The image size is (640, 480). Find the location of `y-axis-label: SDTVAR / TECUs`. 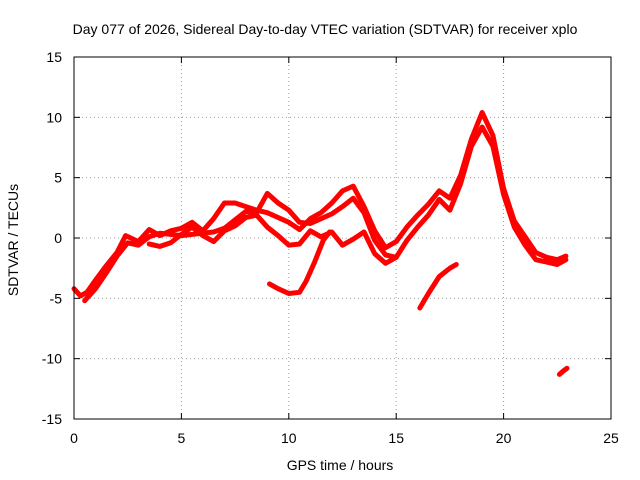

y-axis-label: SDTVAR / TECUs is located at coordinates (13, 240).